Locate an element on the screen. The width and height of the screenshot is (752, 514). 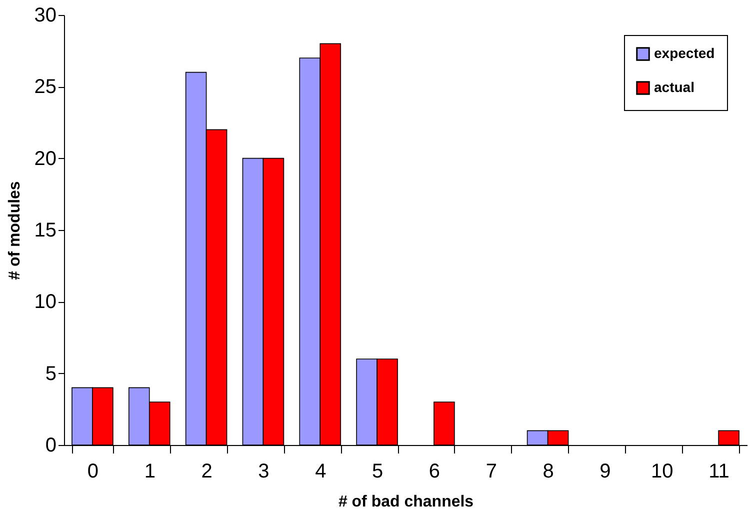
y-tick-label: 20 is located at coordinates (45, 159).